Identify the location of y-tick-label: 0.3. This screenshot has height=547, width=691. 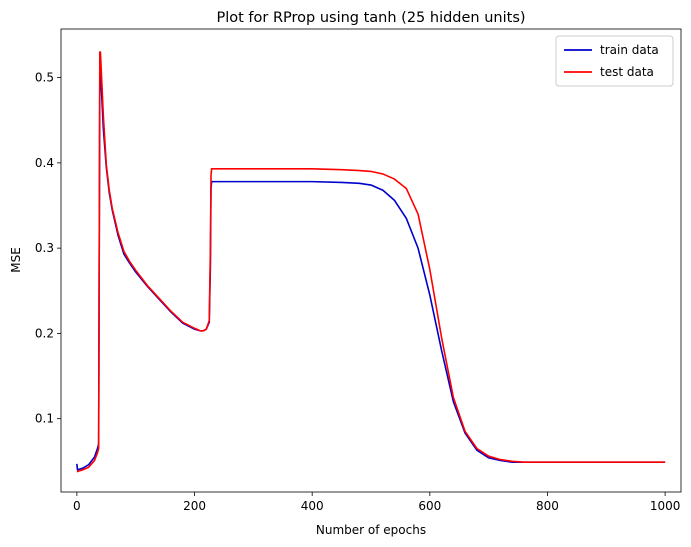
(44, 248).